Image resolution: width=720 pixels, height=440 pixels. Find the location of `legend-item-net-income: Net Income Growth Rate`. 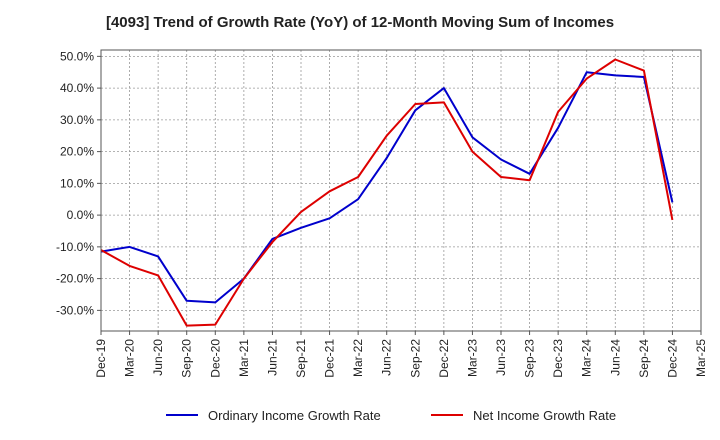

legend-item-net-income: Net Income Growth Rate is located at coordinates (523, 415).